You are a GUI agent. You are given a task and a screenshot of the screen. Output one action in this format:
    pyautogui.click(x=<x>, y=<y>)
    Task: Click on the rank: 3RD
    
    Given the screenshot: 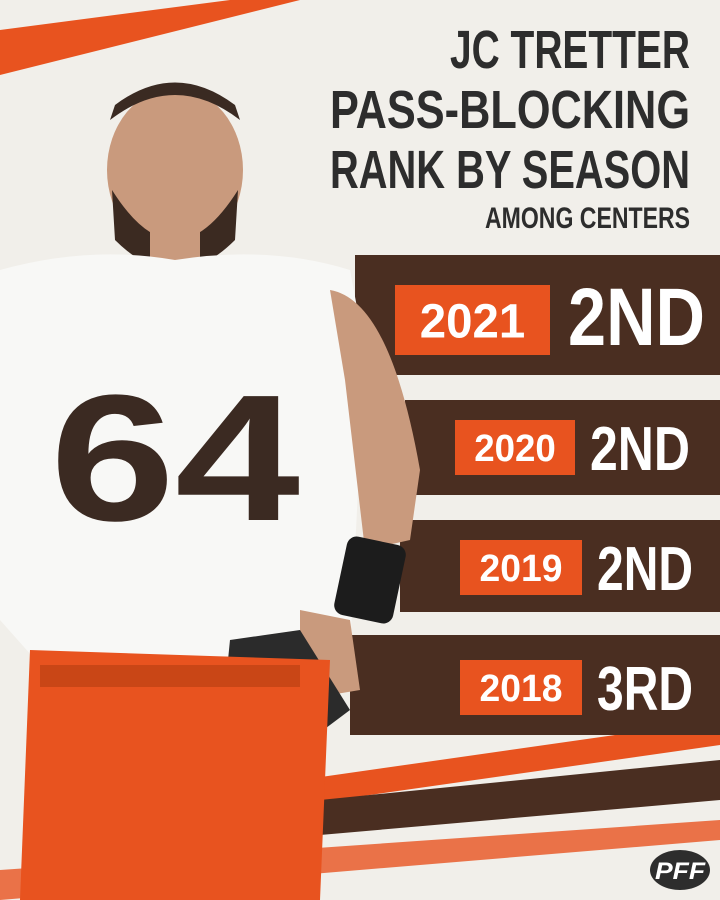 What is the action you would take?
    pyautogui.click(x=645, y=689)
    